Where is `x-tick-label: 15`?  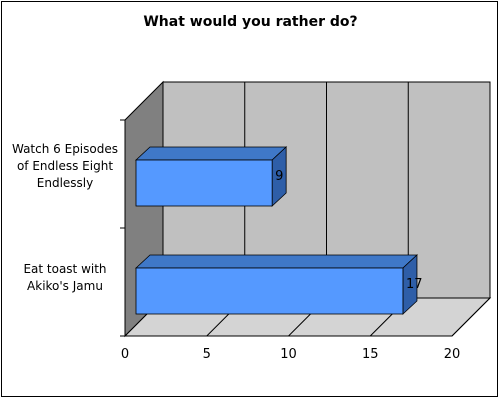
x-tick-label: 15 is located at coordinates (370, 354).